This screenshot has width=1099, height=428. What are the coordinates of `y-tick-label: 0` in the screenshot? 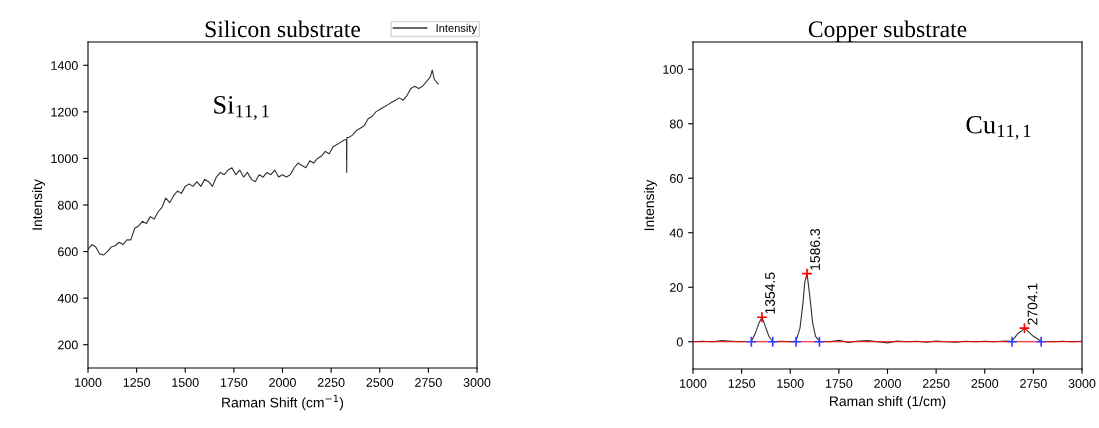 It's located at (679, 342).